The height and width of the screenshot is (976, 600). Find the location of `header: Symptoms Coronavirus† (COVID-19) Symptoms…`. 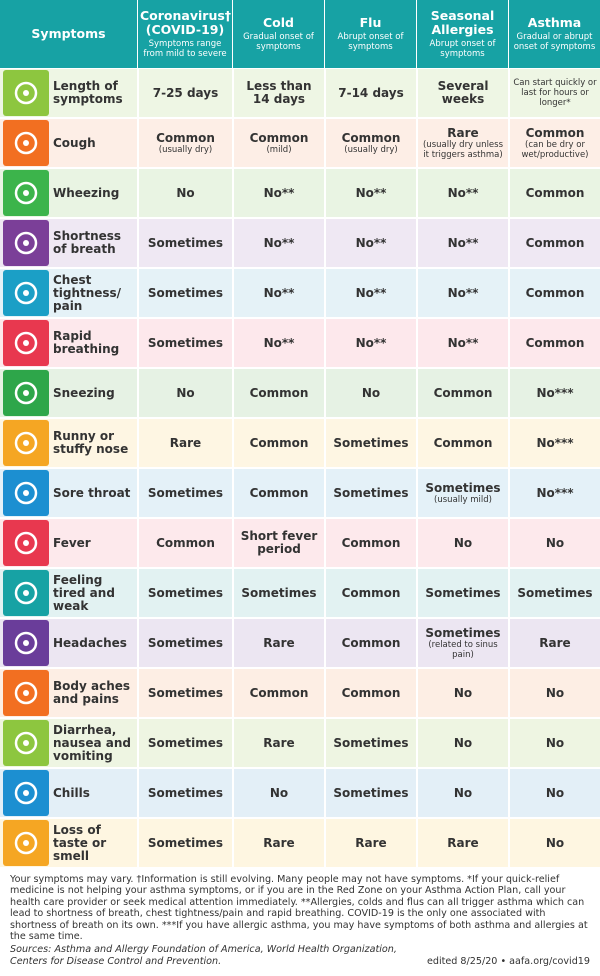

header: Symptoms Coronavirus† (COVID-19) Symptoms… is located at coordinates (300, 34).